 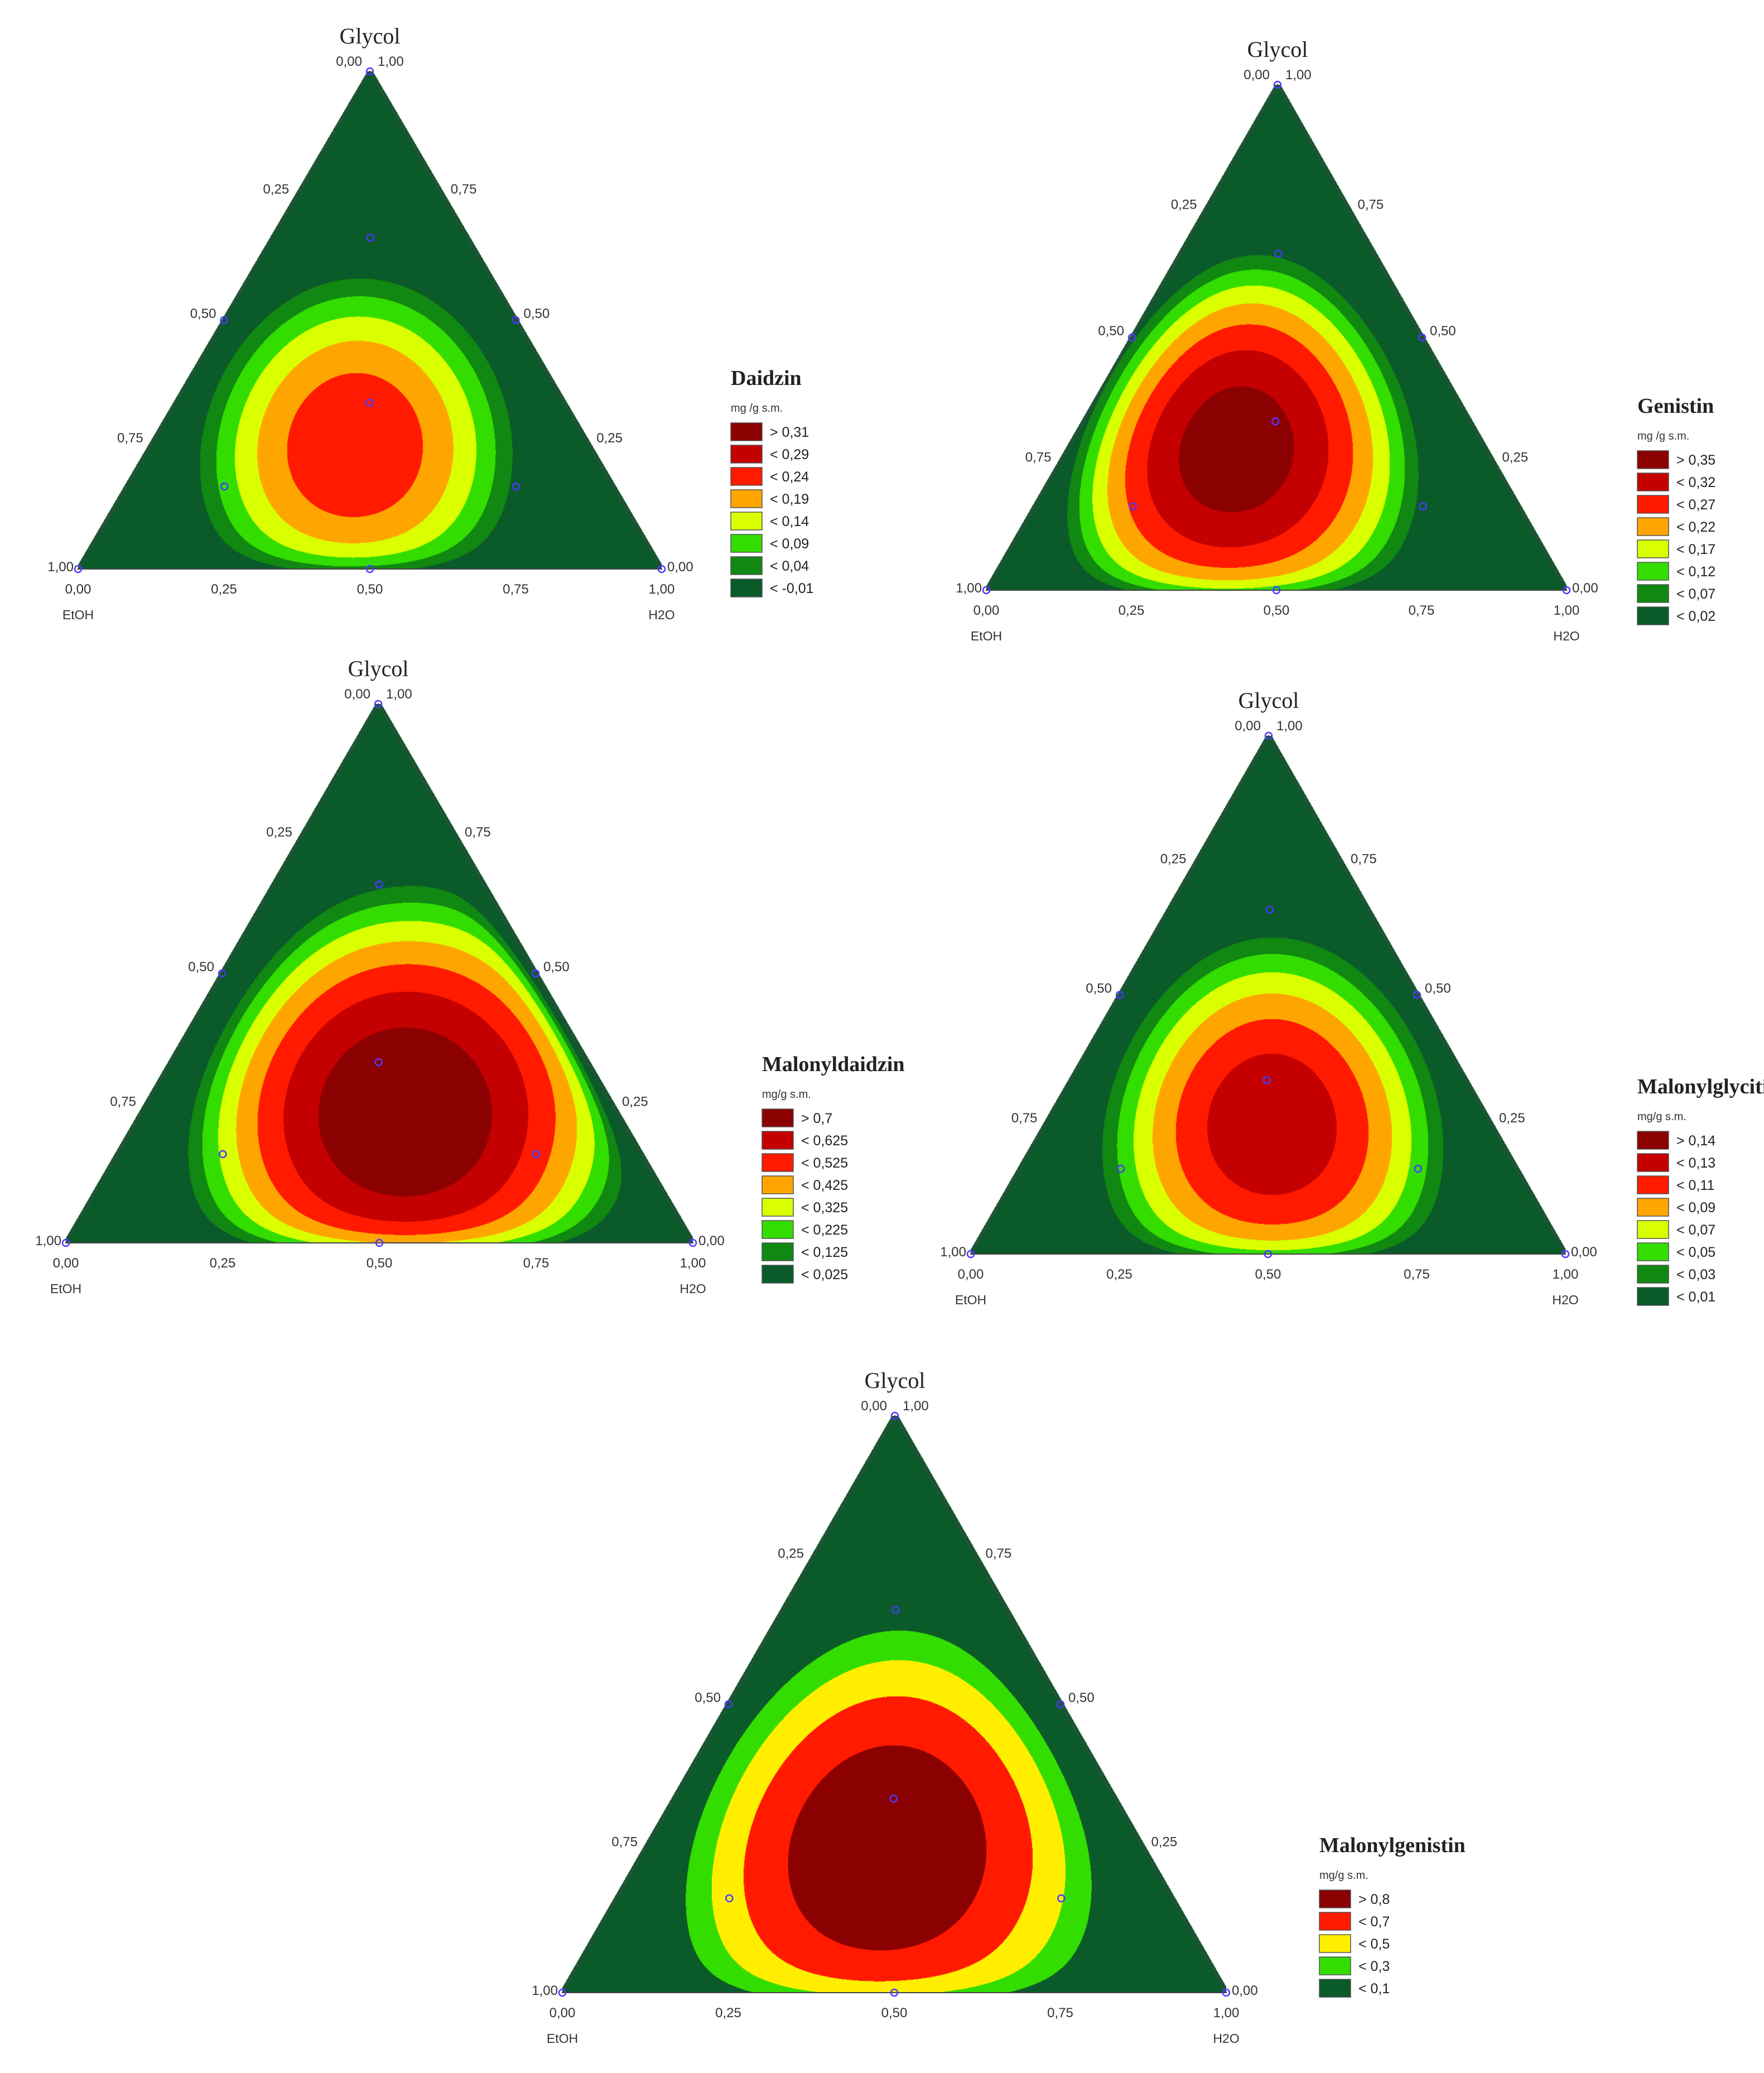 What do you see at coordinates (789, 477) in the screenshot?
I see `legend-label: < 0,24` at bounding box center [789, 477].